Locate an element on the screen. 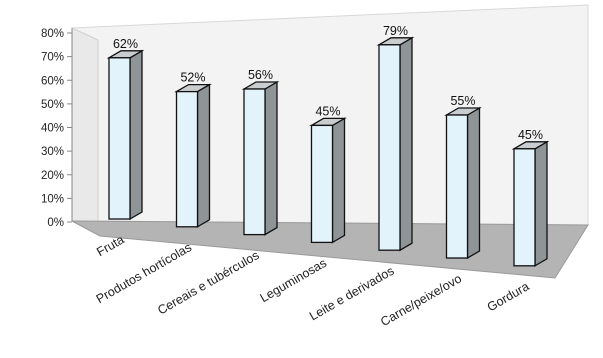 This screenshot has width=603, height=358. x-category-label: Leguminosas is located at coordinates (293, 280).